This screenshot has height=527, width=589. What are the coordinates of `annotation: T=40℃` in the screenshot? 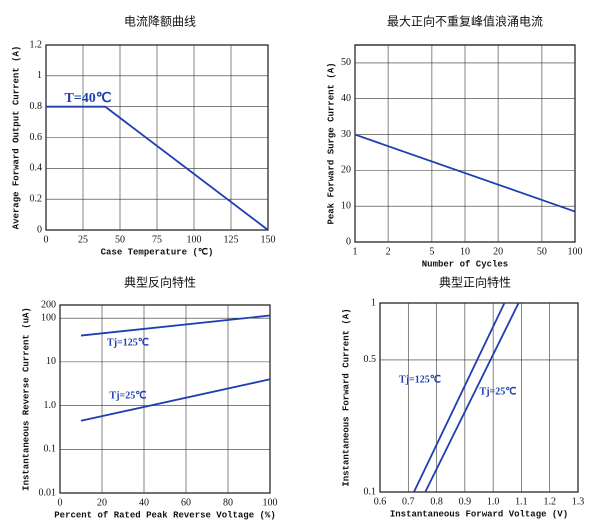 It's located at (87, 98).